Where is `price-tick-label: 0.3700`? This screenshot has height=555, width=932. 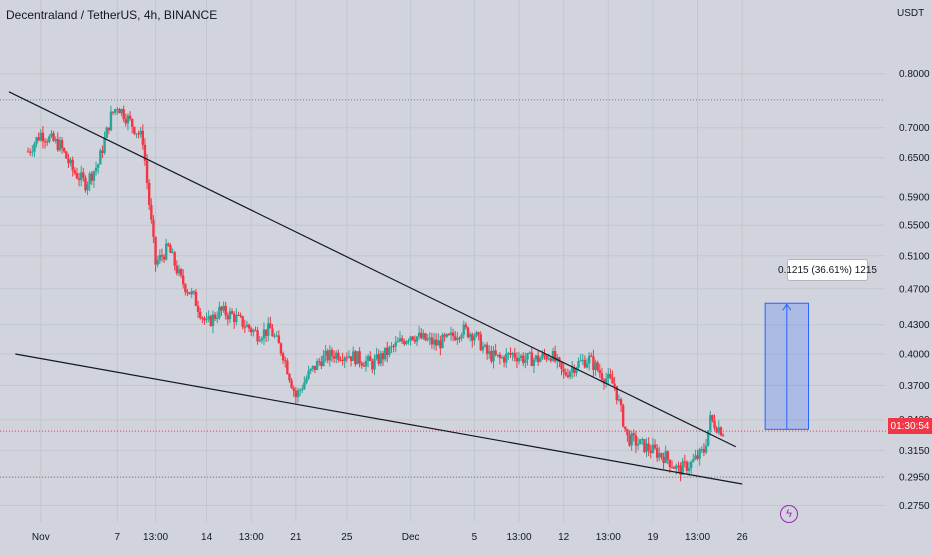
price-tick-label: 0.3700 is located at coordinates (914, 386).